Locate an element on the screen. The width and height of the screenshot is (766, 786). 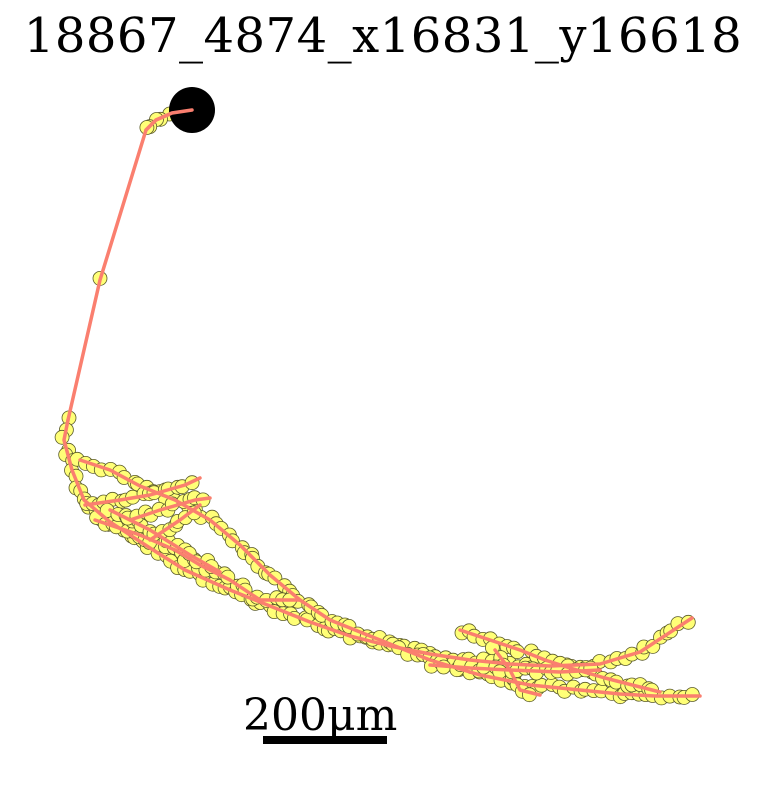
scale-bar is located at coordinates (325, 740).